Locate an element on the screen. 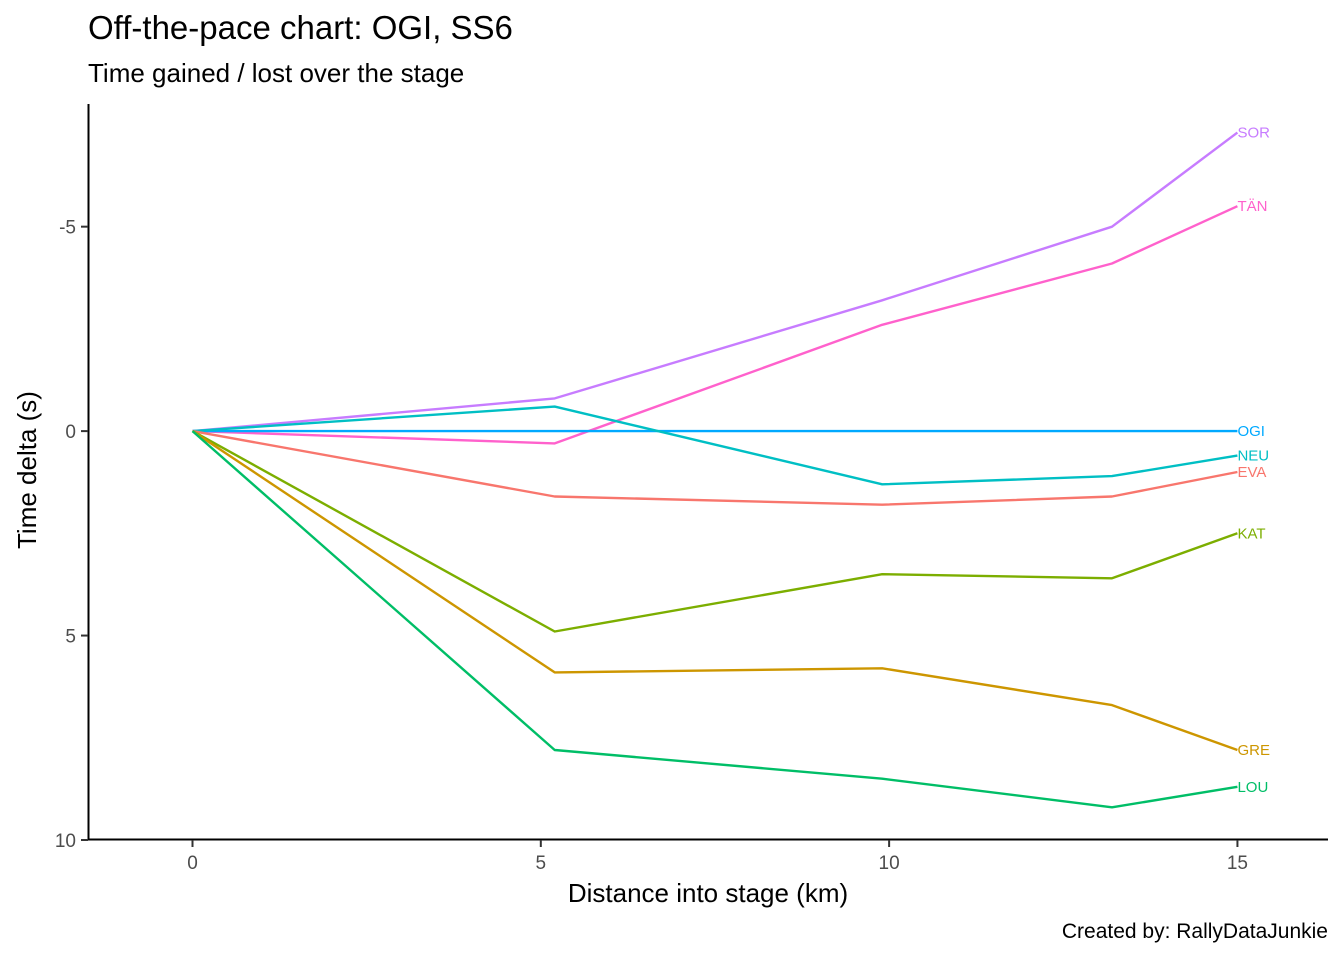 The image size is (1344, 960). chart-title: Off-the-pace chart: OGI, SS6 is located at coordinates (300, 27).